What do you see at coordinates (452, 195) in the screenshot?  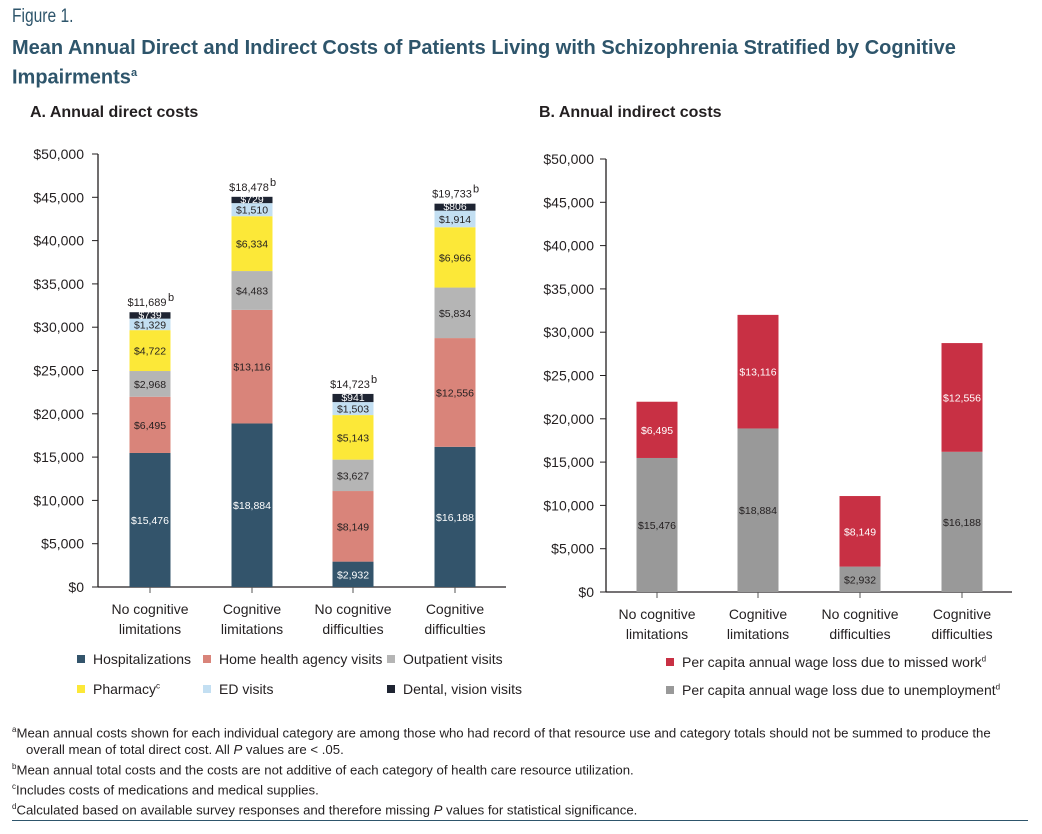 I see `direct-total-label: $19,733` at bounding box center [452, 195].